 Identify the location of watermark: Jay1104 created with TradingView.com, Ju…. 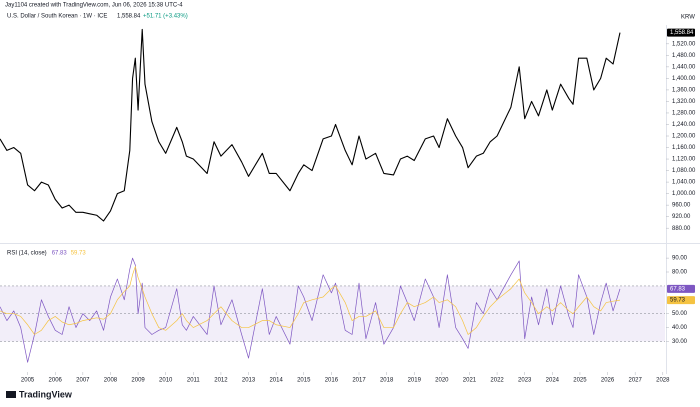
(94, 6).